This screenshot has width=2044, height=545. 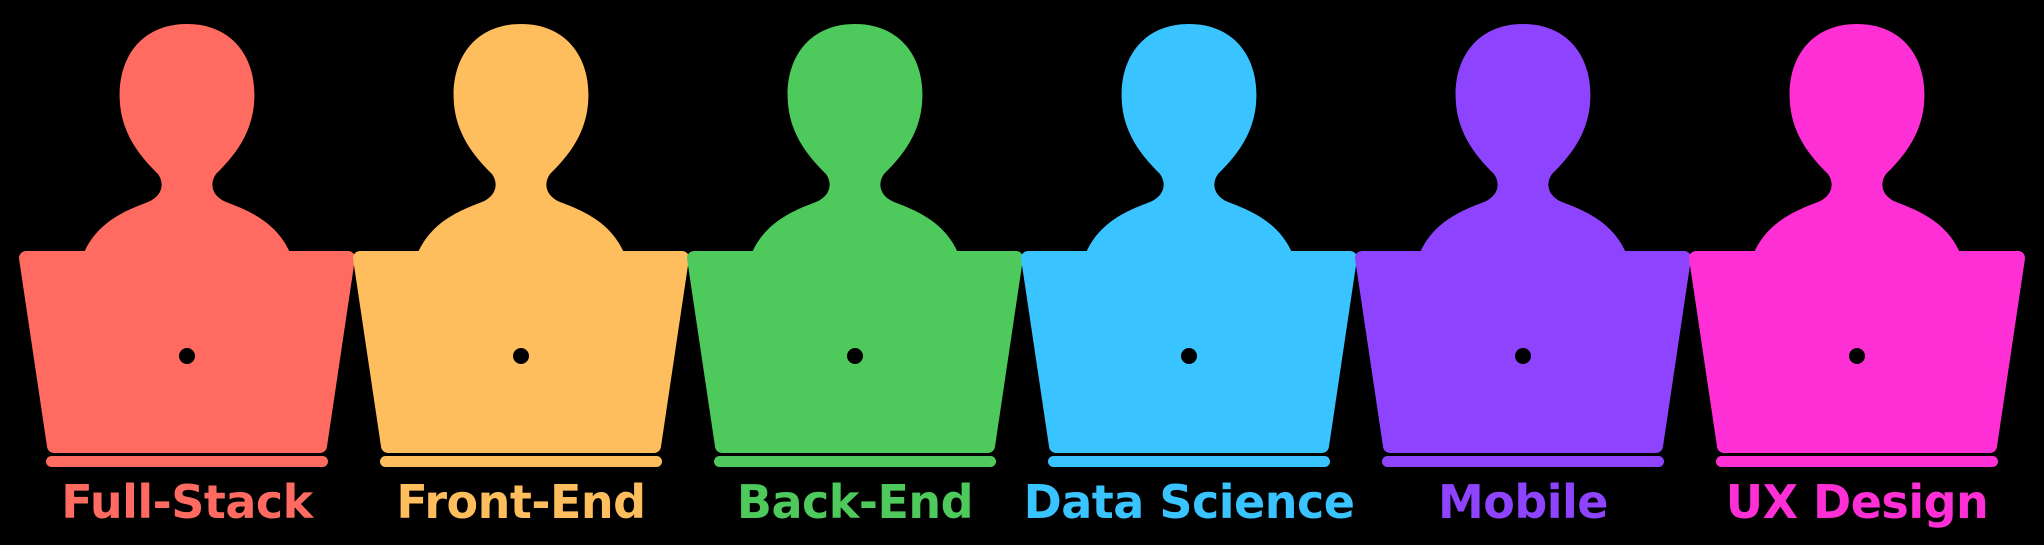 I want to click on role-label: Full-Stack, so click(x=187, y=502).